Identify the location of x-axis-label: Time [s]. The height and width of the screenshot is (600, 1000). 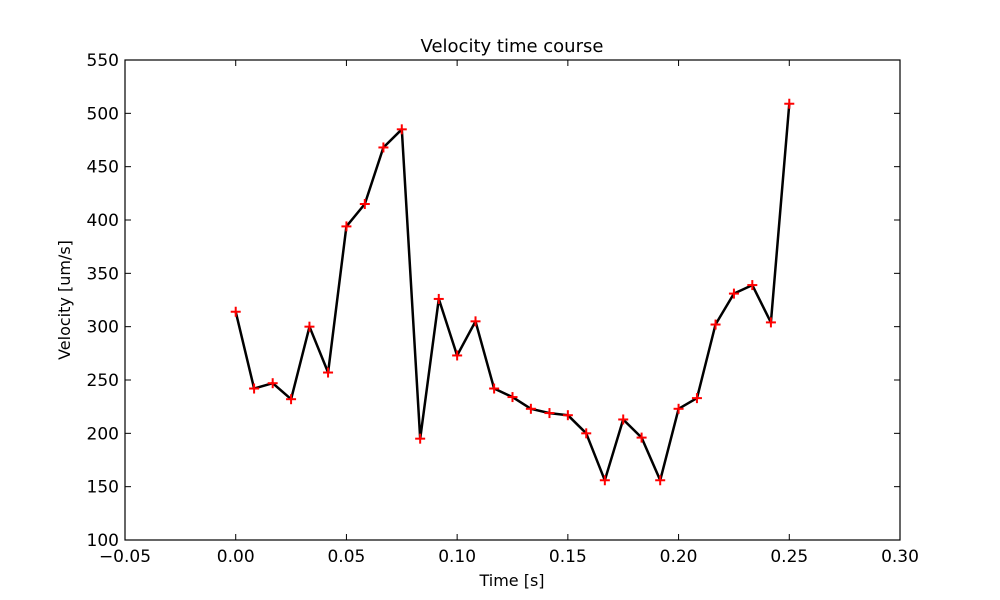
(511, 580).